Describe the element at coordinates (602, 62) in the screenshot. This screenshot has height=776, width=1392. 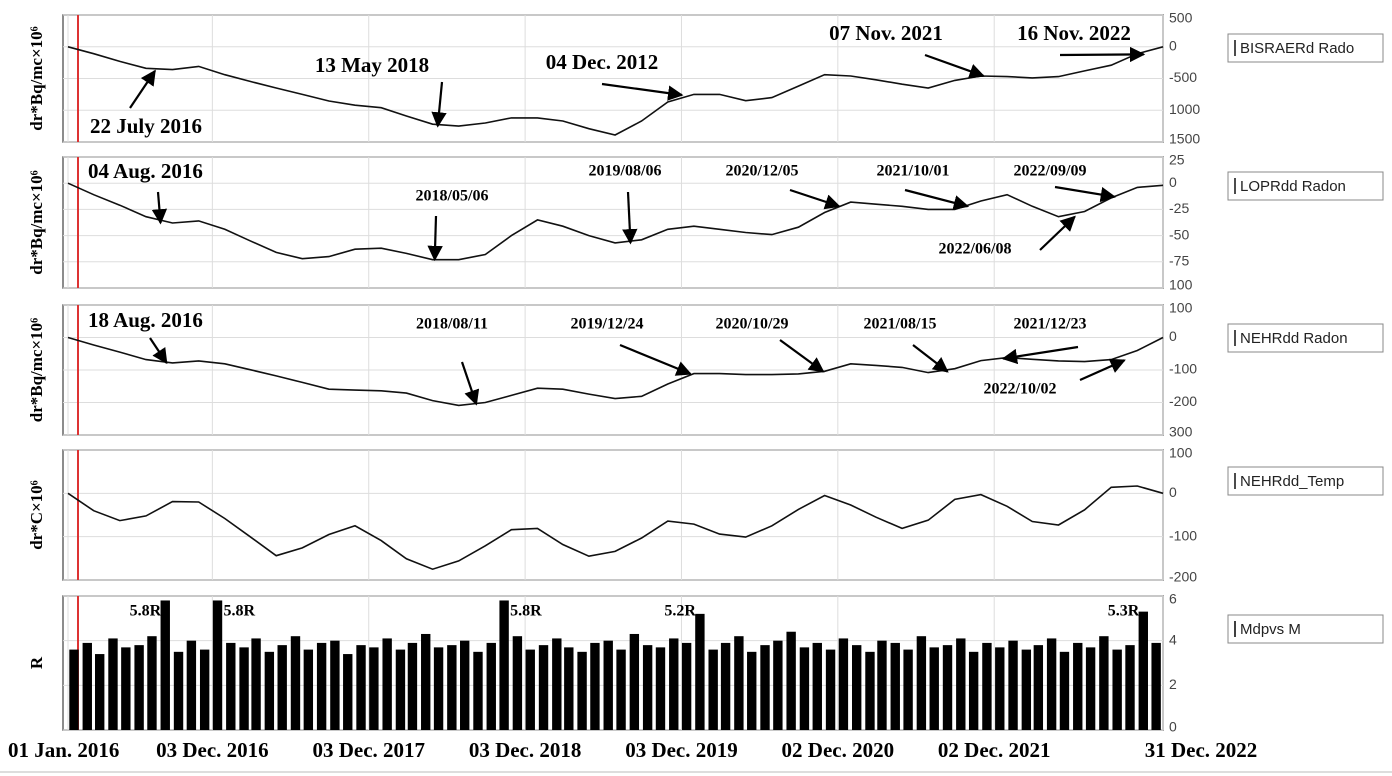
I see `annotation: 04 Dec. 2012` at that location.